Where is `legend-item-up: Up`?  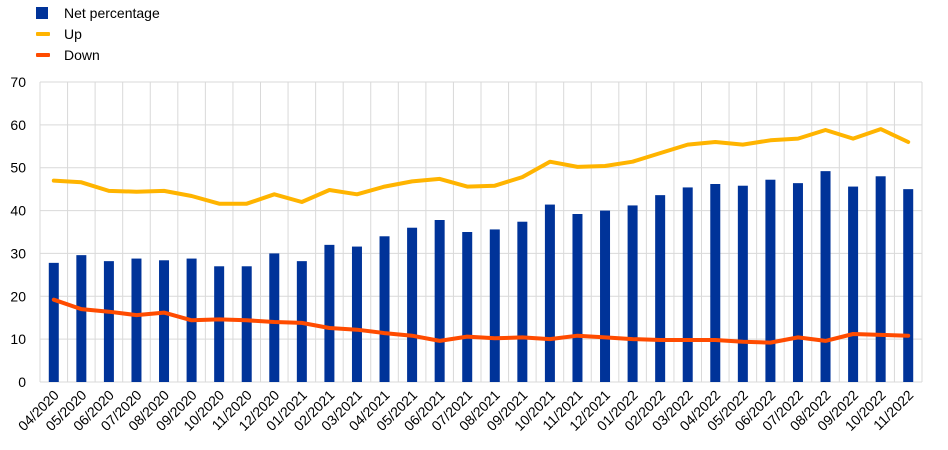 legend-item-up: Up is located at coordinates (98, 33).